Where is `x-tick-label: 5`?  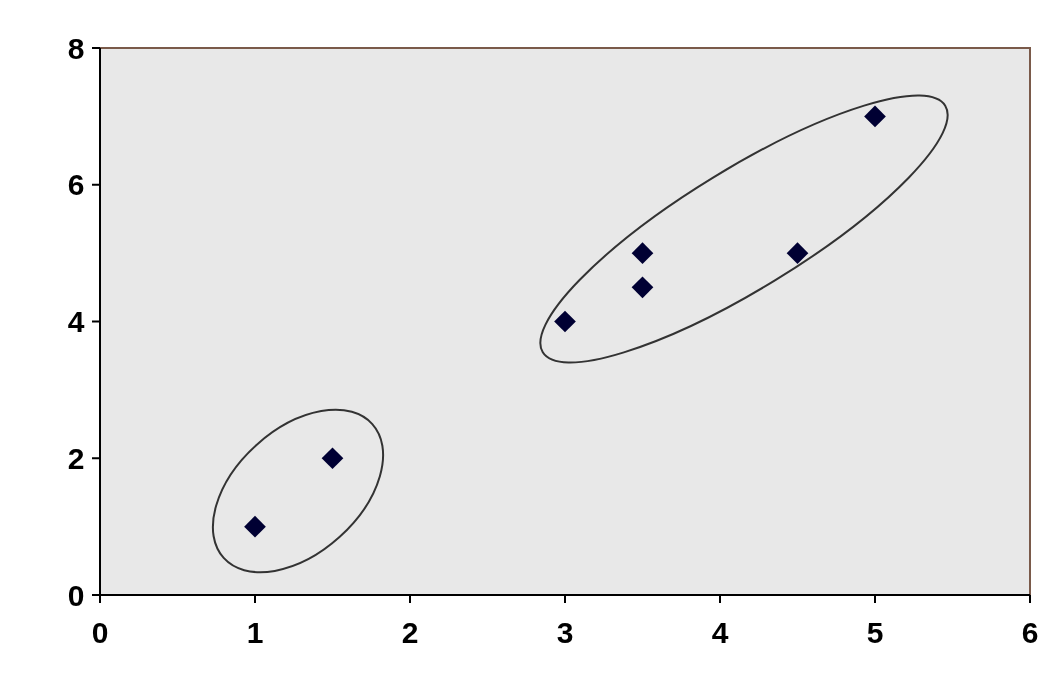
x-tick-label: 5 is located at coordinates (875, 632).